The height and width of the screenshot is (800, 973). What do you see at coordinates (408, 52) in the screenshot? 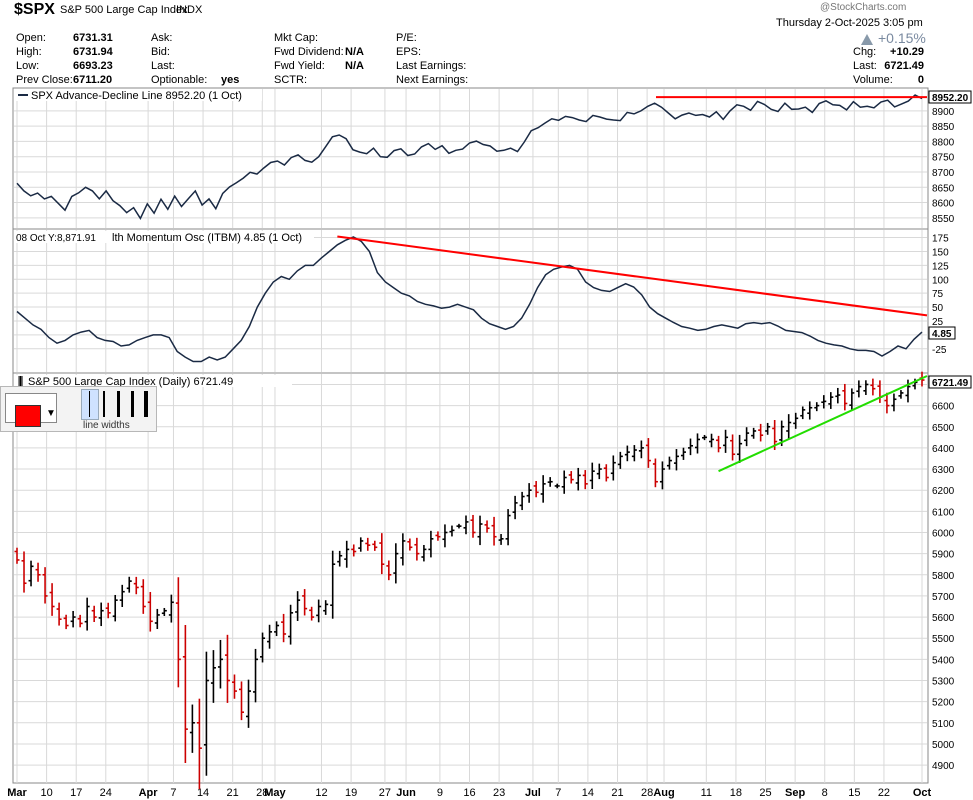
I see `eps-label: EPS:` at bounding box center [408, 52].